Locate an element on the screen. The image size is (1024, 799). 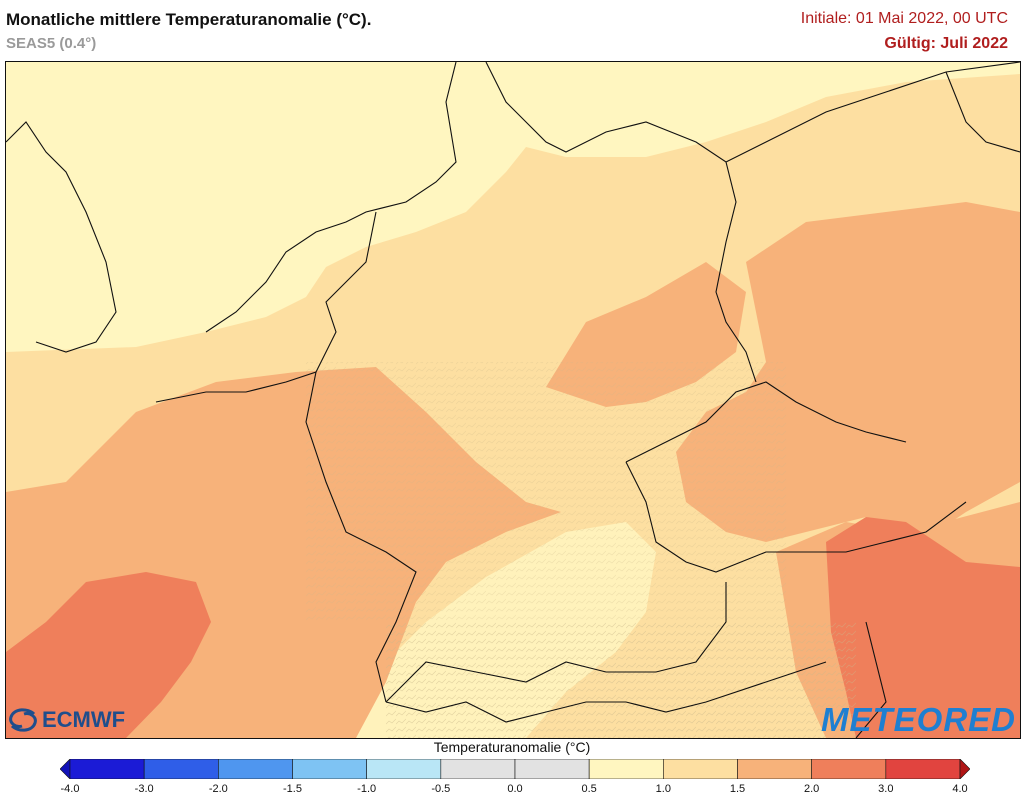
valid-period: Gültig: Juli 2022 is located at coordinates (946, 43).